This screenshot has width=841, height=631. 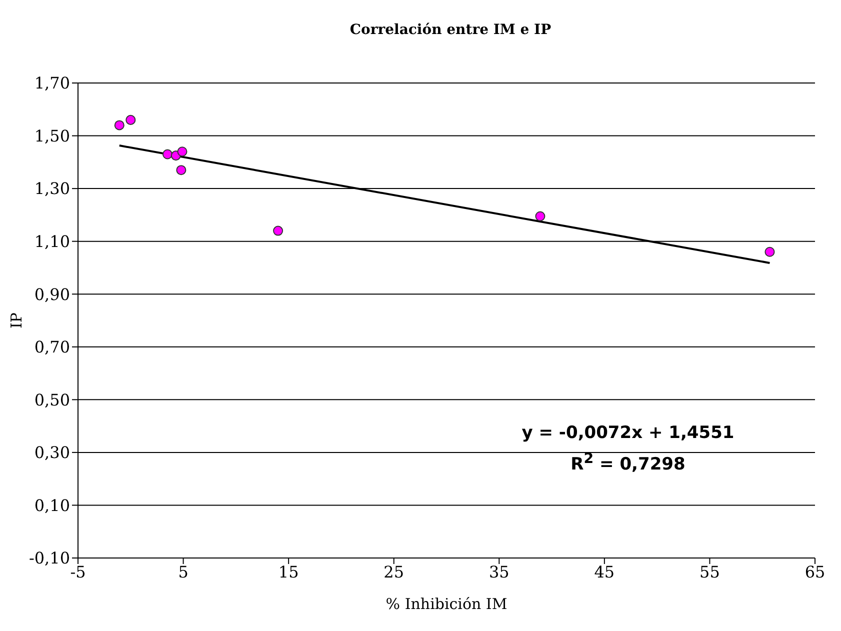 What do you see at coordinates (183, 572) in the screenshot?
I see `x-tick-label: 5` at bounding box center [183, 572].